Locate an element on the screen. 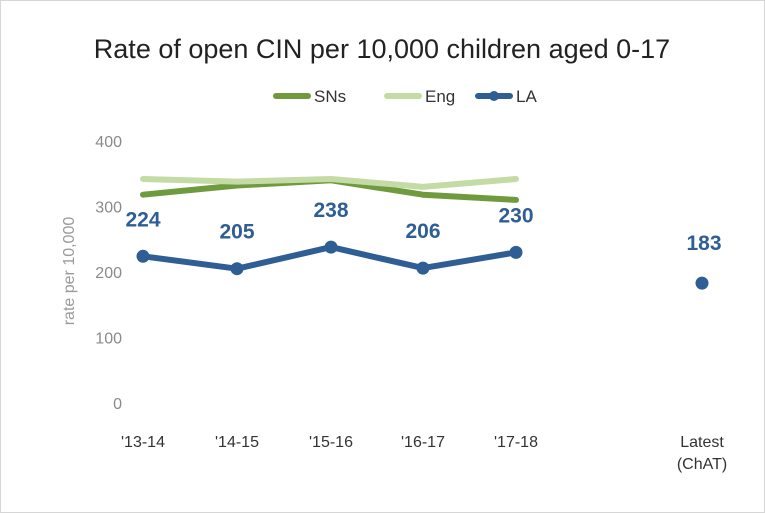 This screenshot has width=765, height=513. legend: SNs Eng LA is located at coordinates (406, 96).